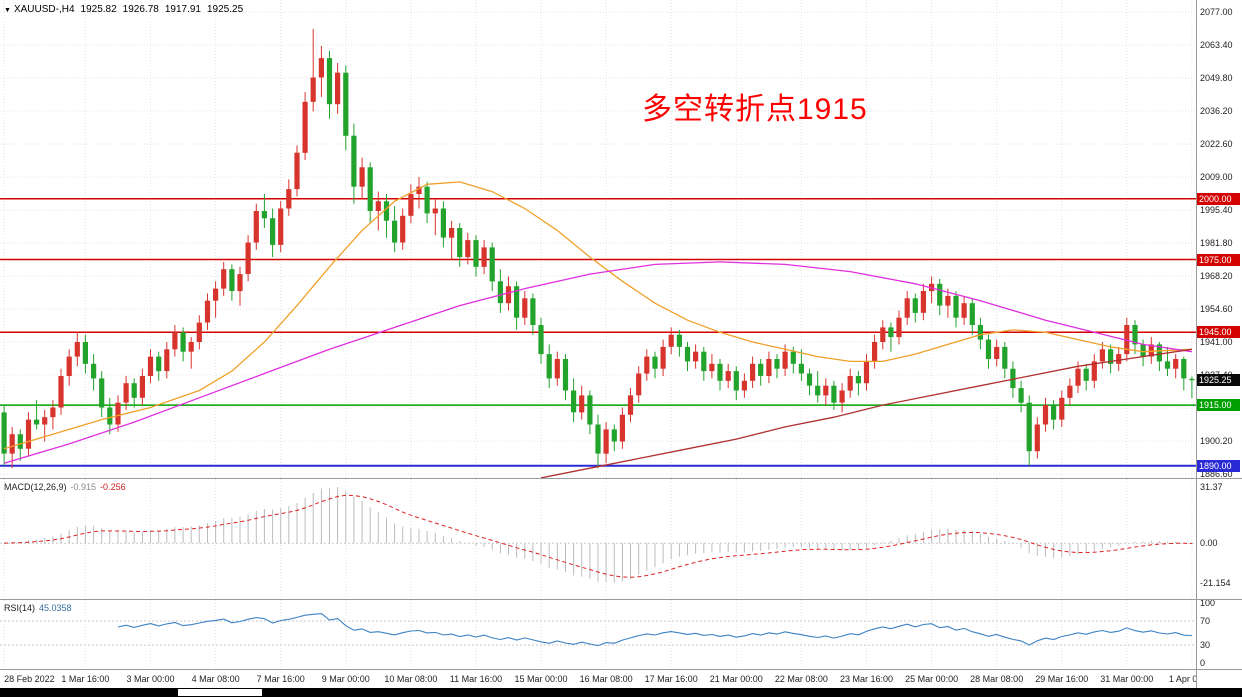 This screenshot has height=697, width=1242. I want to click on price-tick: 1886.60, so click(1216, 474).